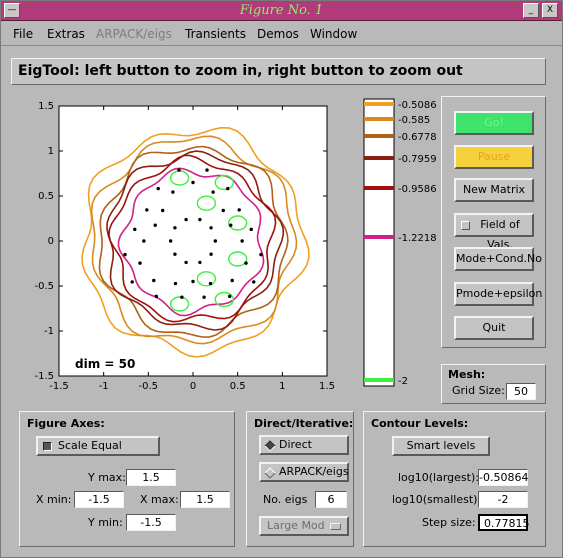 The width and height of the screenshot is (563, 558). Describe the element at coordinates (215, 34) in the screenshot. I see `menu-transients: Transients` at that location.